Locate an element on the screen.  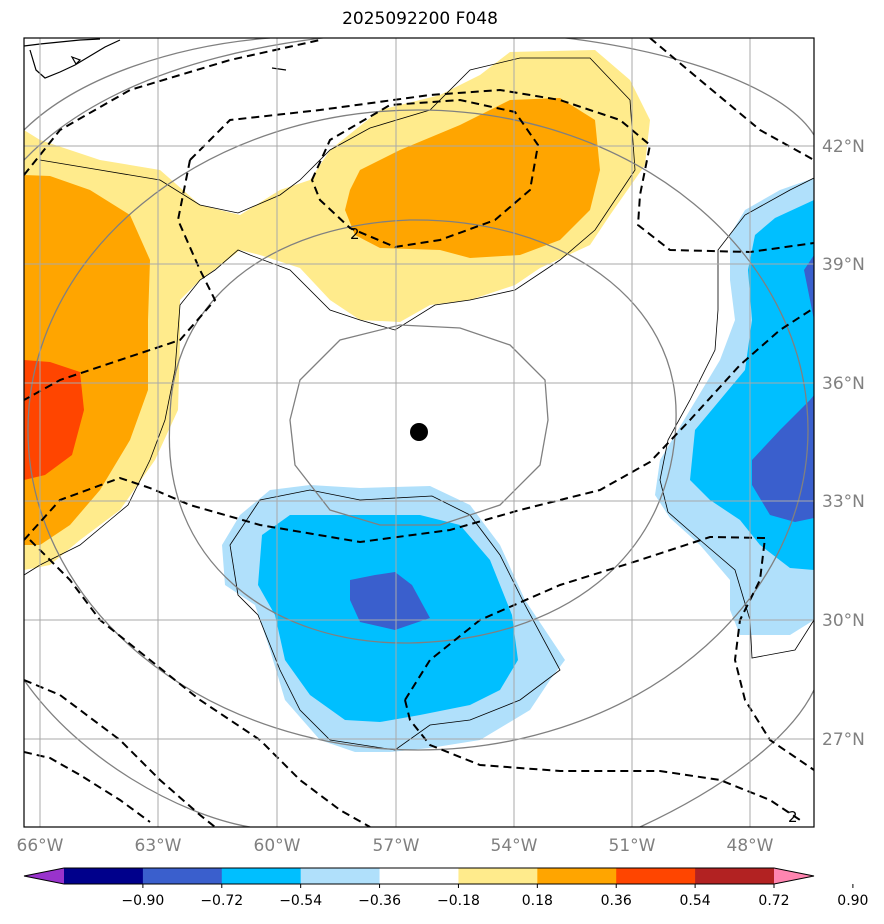
coastline-island is located at coordinates (178, 63).